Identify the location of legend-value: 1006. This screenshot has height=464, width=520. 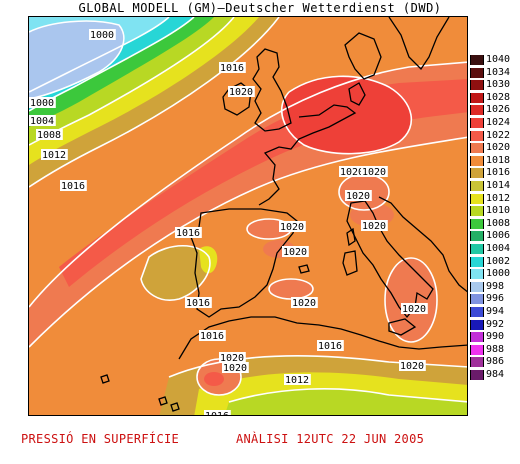
(498, 236).